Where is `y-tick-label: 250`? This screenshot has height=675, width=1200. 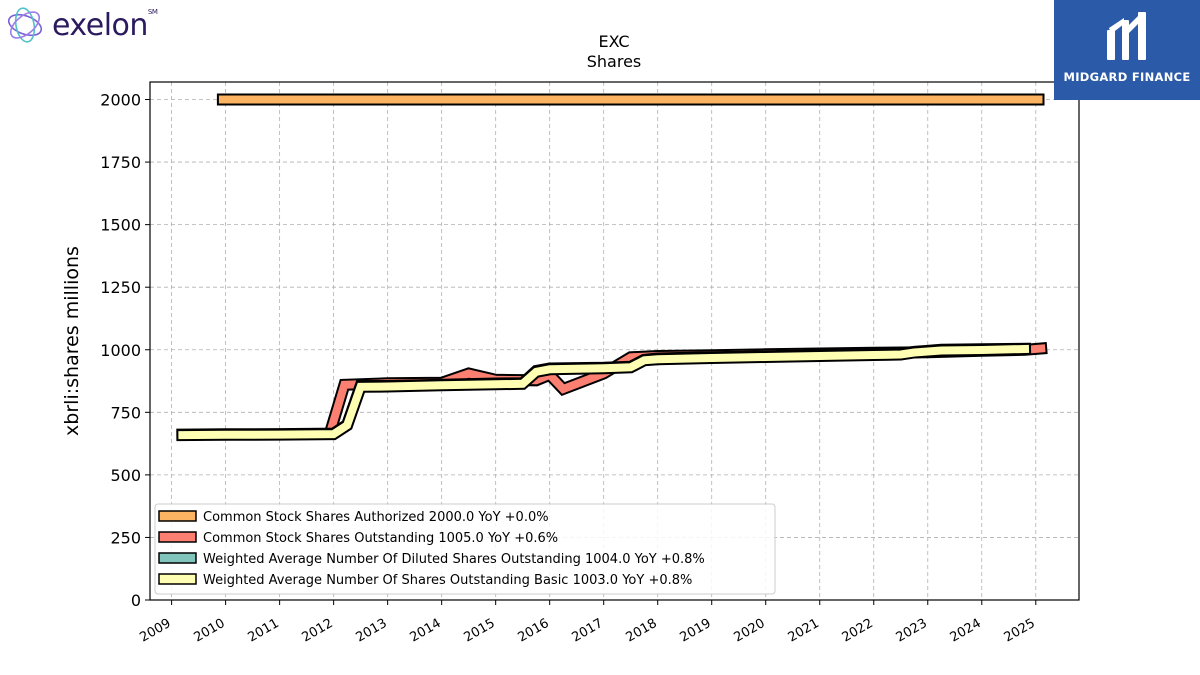 y-tick-label: 250 is located at coordinates (125, 537).